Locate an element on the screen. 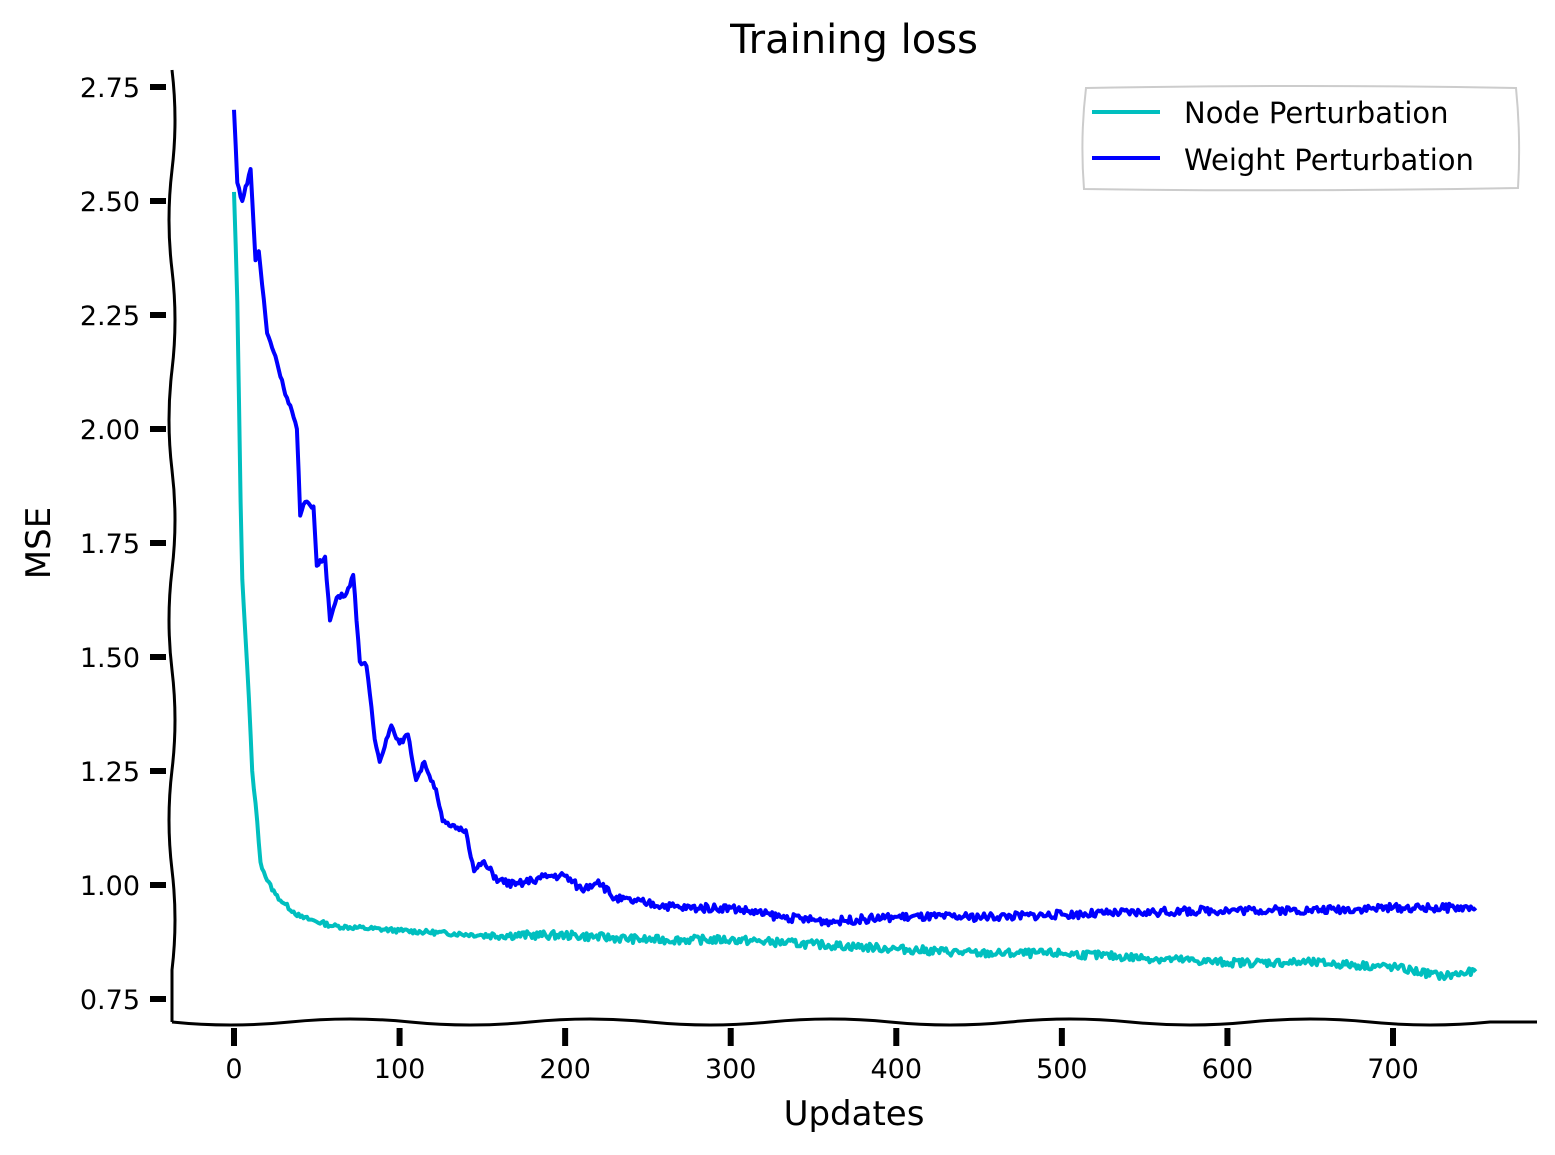  x-tick-label: 400 is located at coordinates (897, 1069).